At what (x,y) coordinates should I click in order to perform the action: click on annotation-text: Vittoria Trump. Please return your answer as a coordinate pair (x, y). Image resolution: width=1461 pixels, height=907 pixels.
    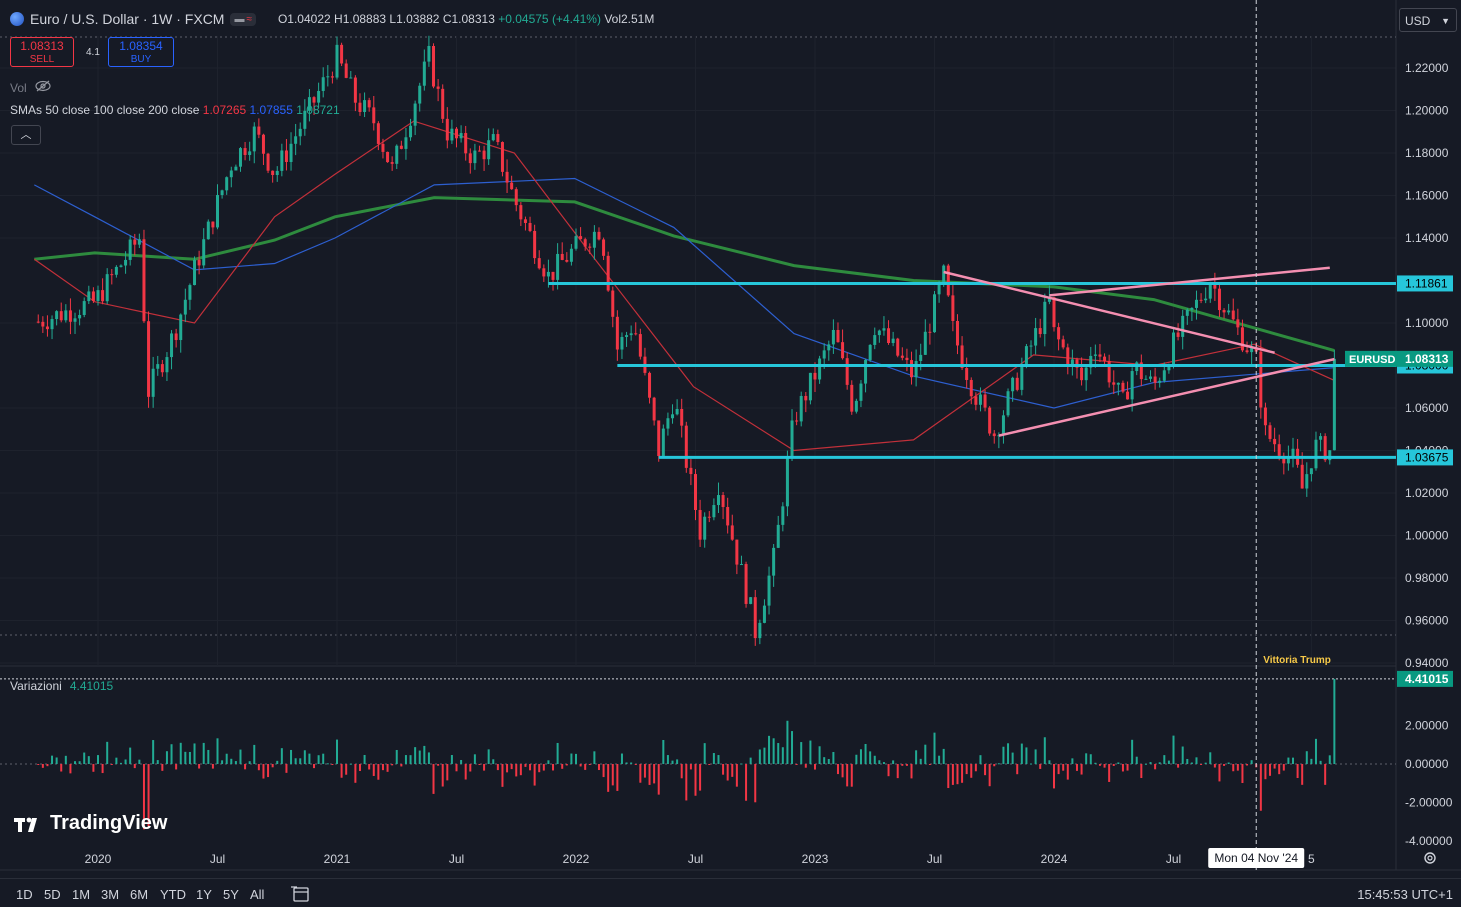
    Looking at the image, I should click on (1297, 660).